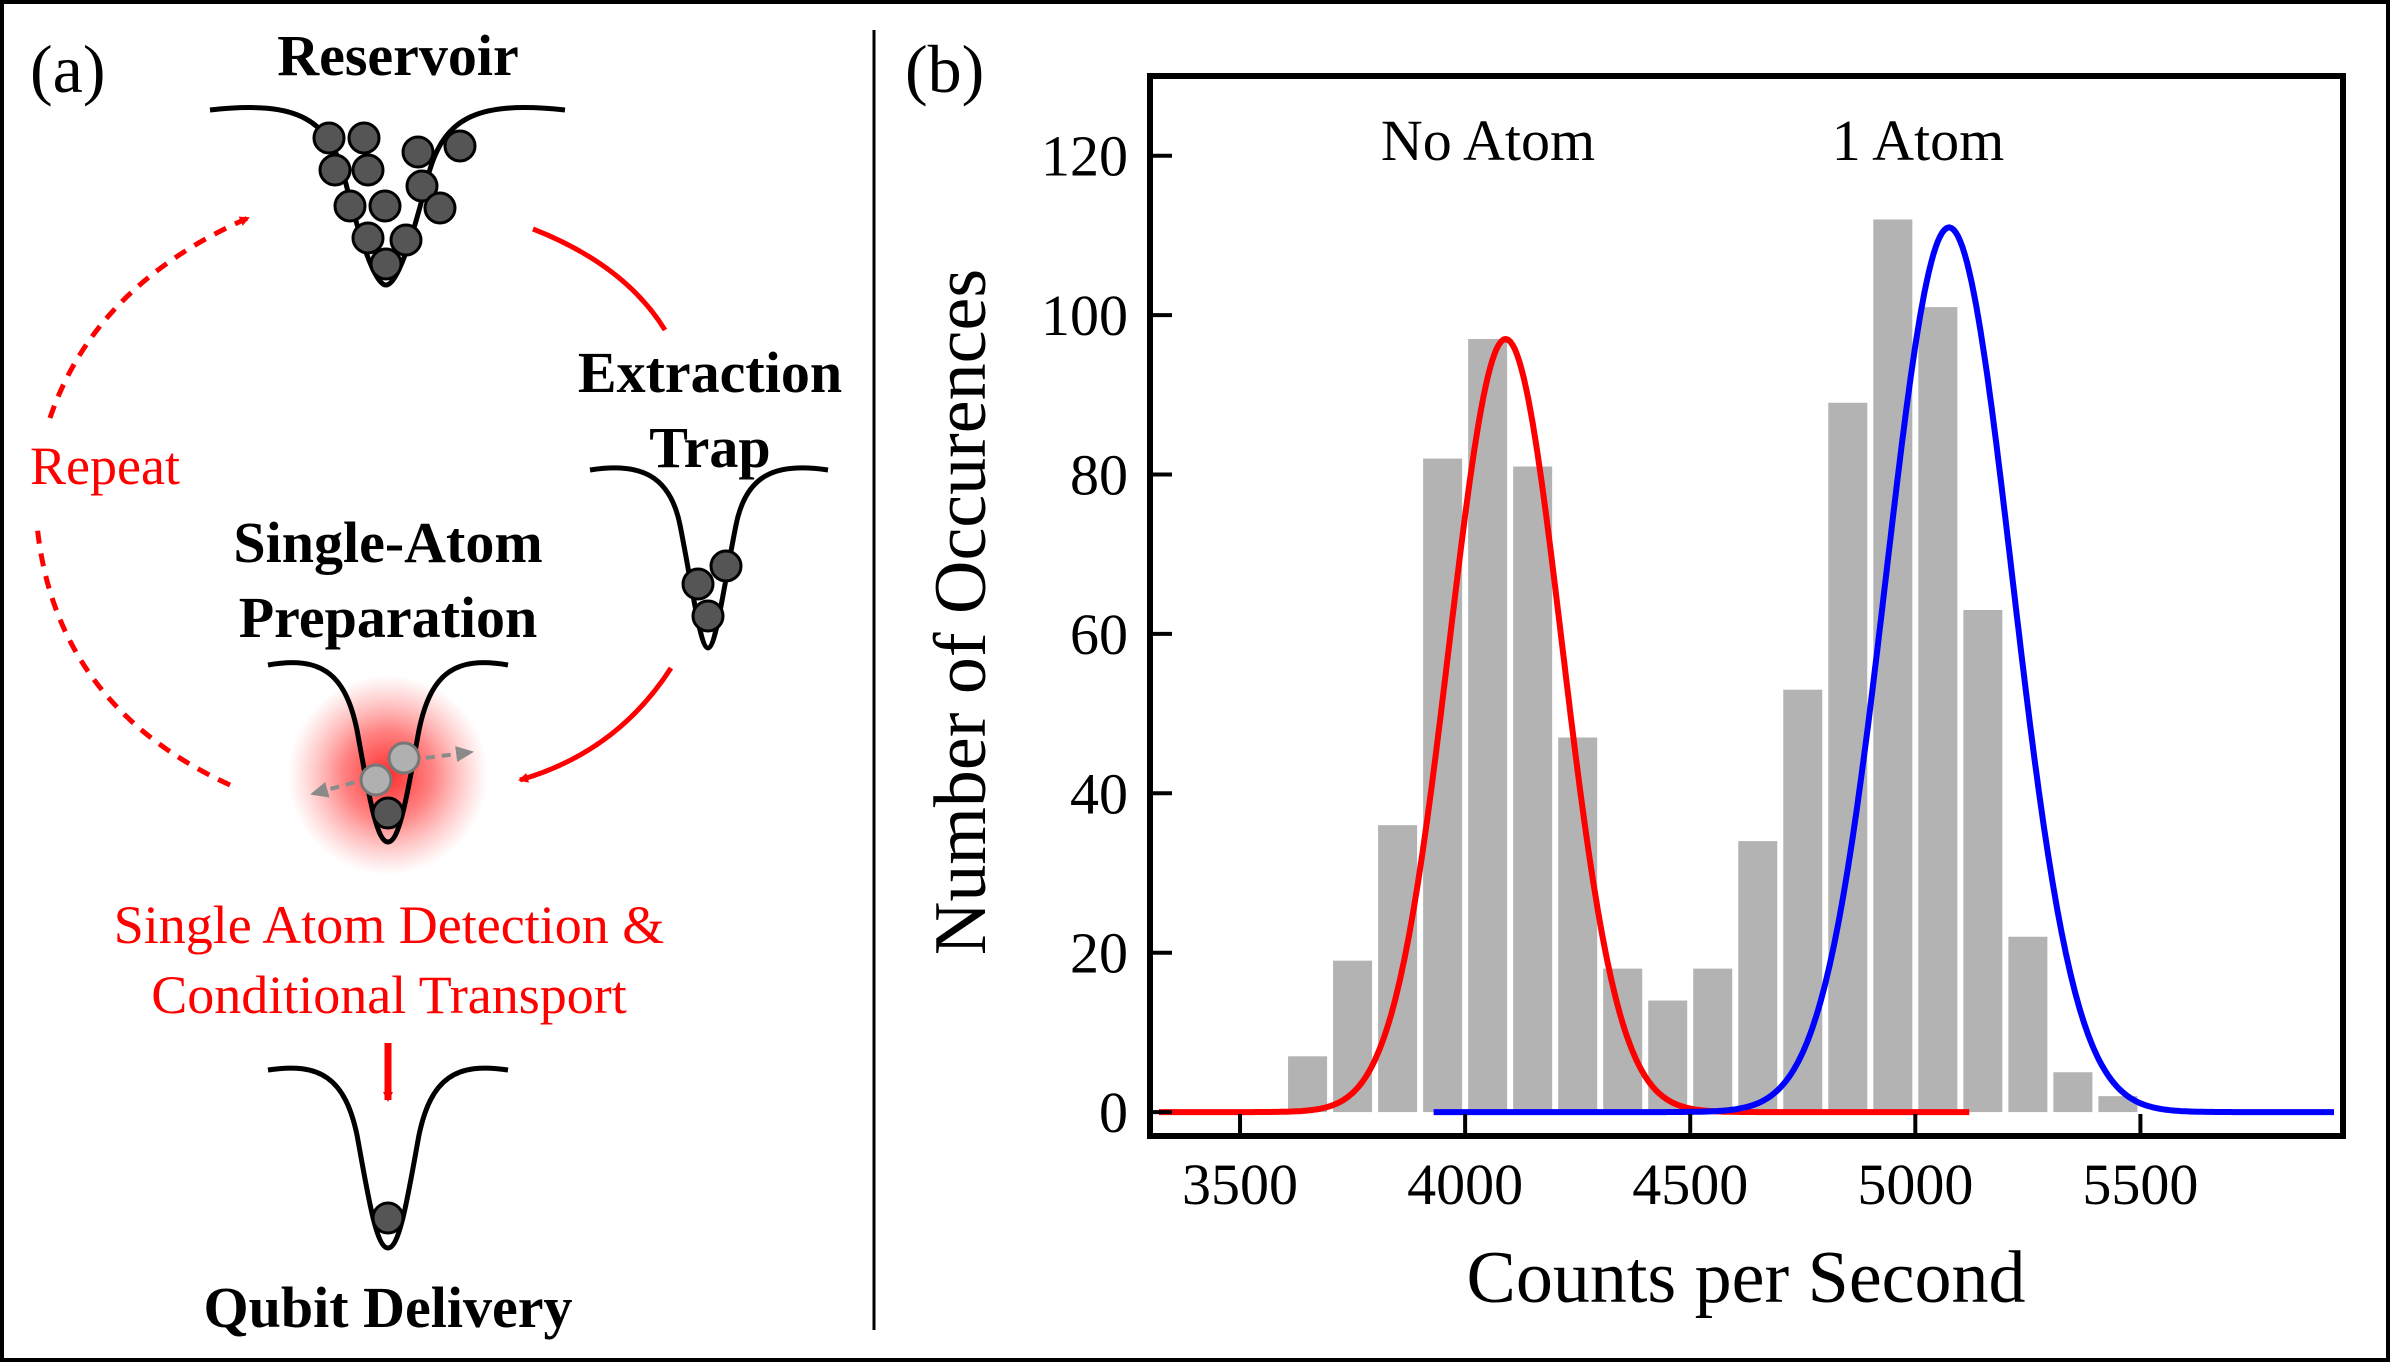 Image resolution: width=2390 pixels, height=1362 pixels. I want to click on x-tick-label: 4000, so click(1465, 1184).